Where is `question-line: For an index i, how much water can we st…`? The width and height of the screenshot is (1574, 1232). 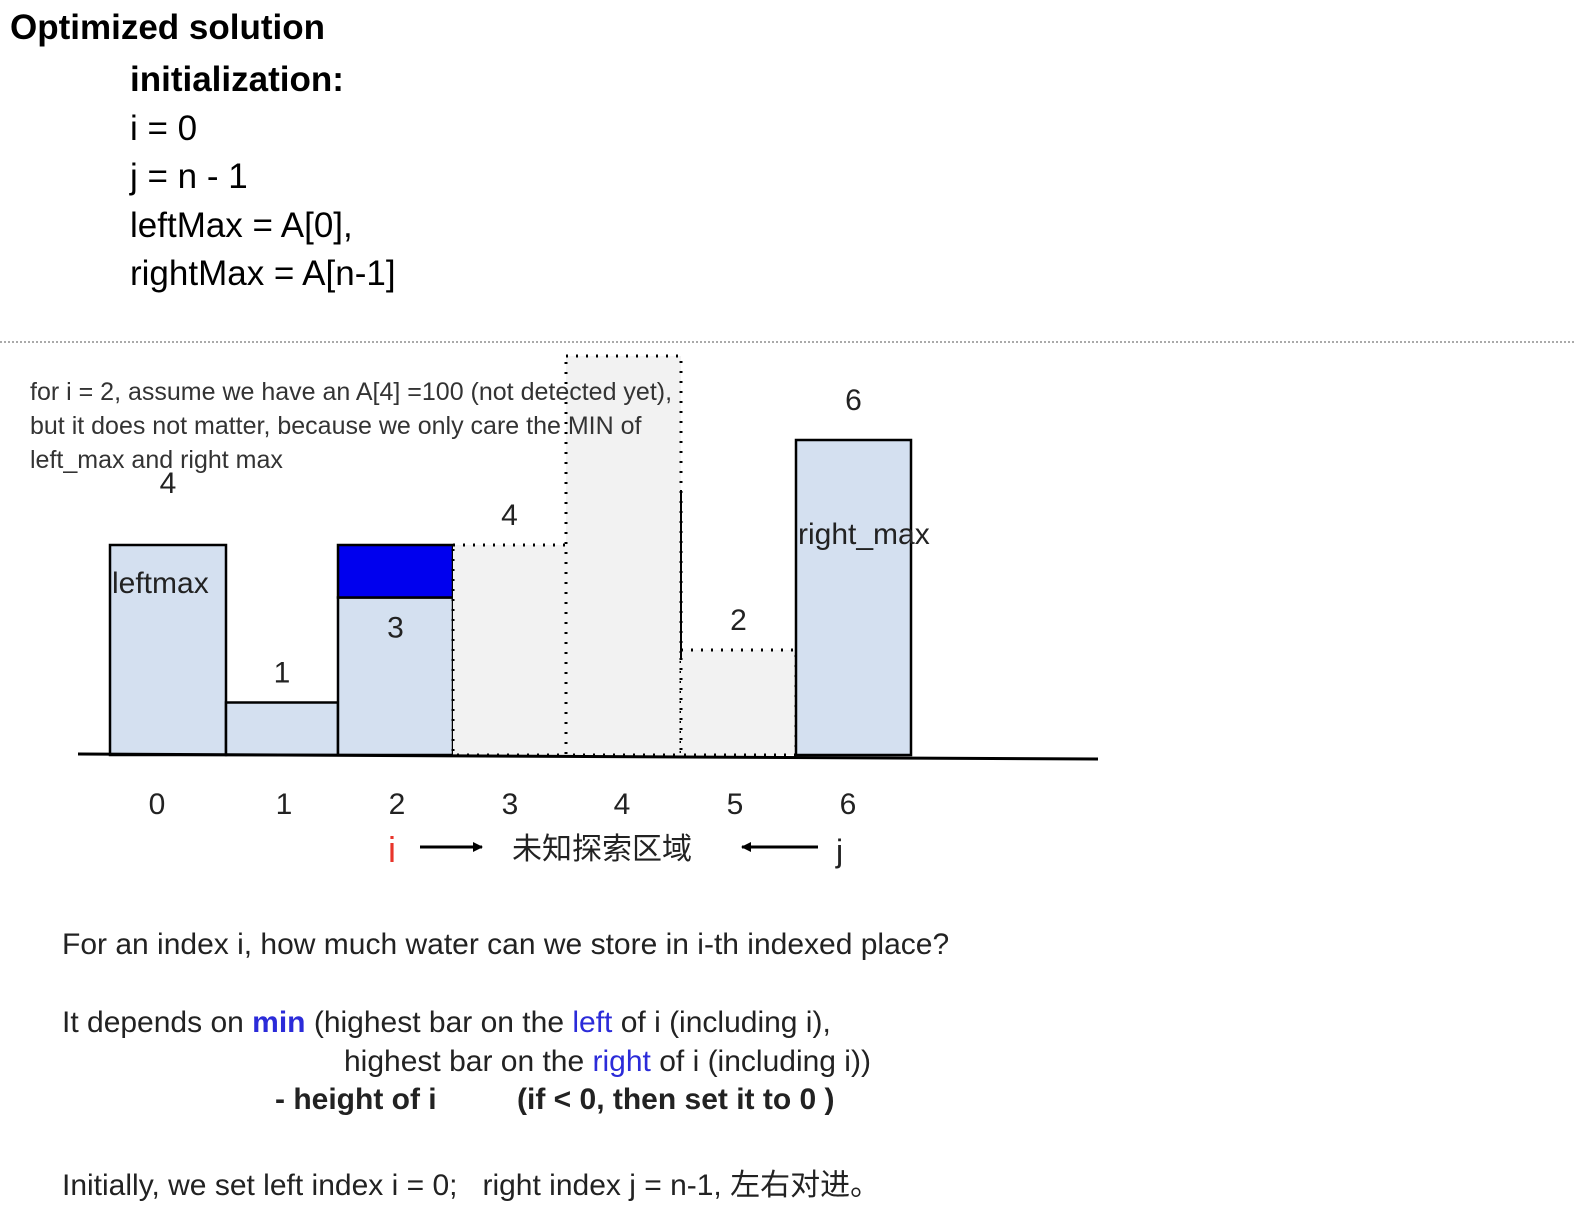
question-line: For an index i, how much water can we st… is located at coordinates (506, 944).